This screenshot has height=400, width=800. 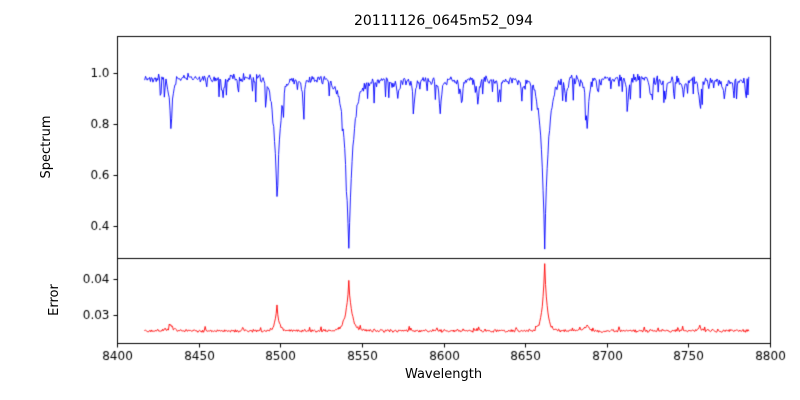 What do you see at coordinates (443, 21) in the screenshot?
I see `chart-title: 20111126_0645m52_094` at bounding box center [443, 21].